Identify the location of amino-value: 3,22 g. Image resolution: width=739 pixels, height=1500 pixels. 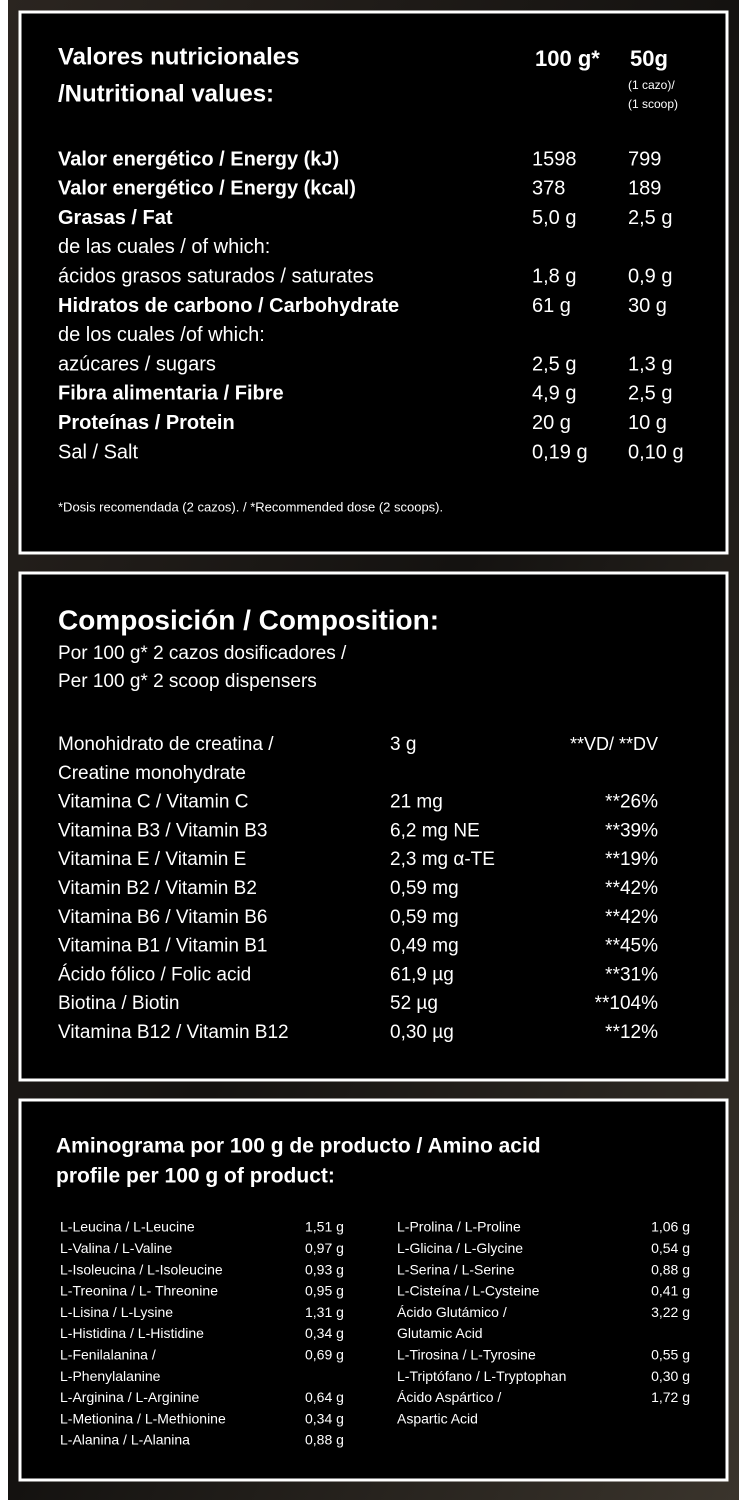
(670, 1312).